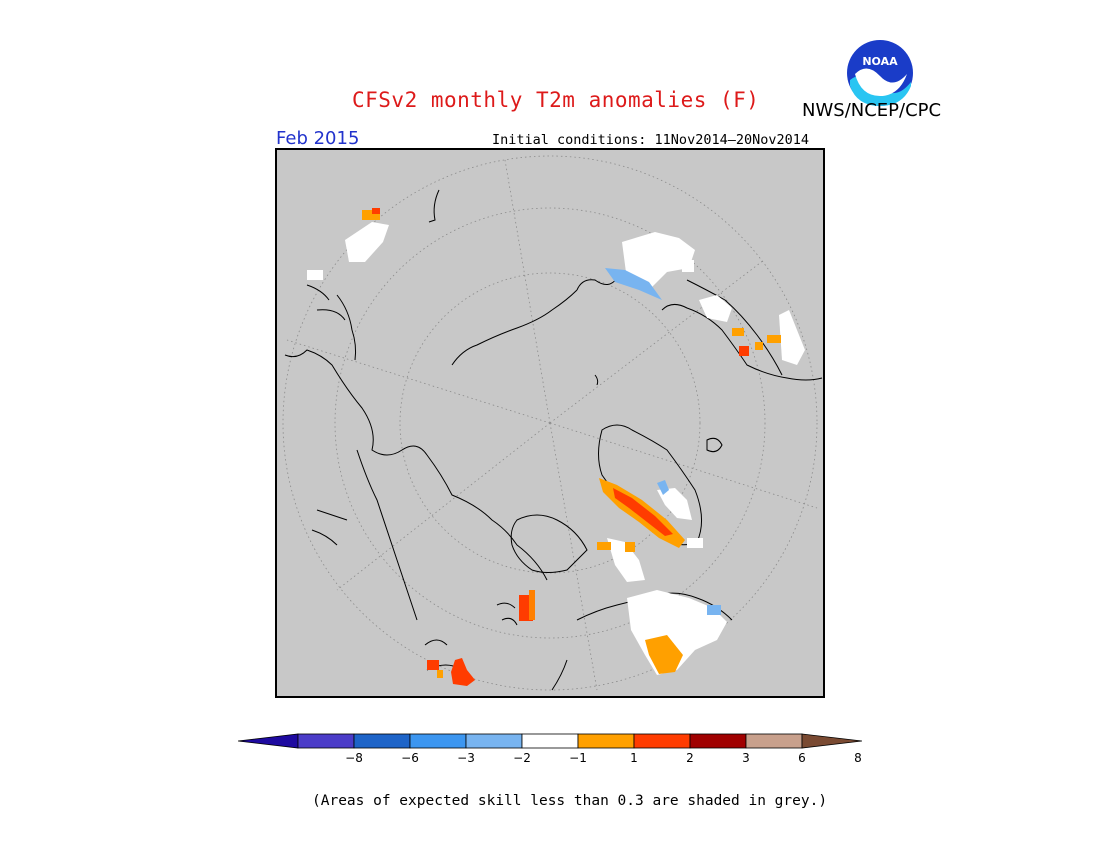 The width and height of the screenshot is (1100, 850). What do you see at coordinates (831, 741) in the screenshot?
I see `legend-swatch-above-max` at bounding box center [831, 741].